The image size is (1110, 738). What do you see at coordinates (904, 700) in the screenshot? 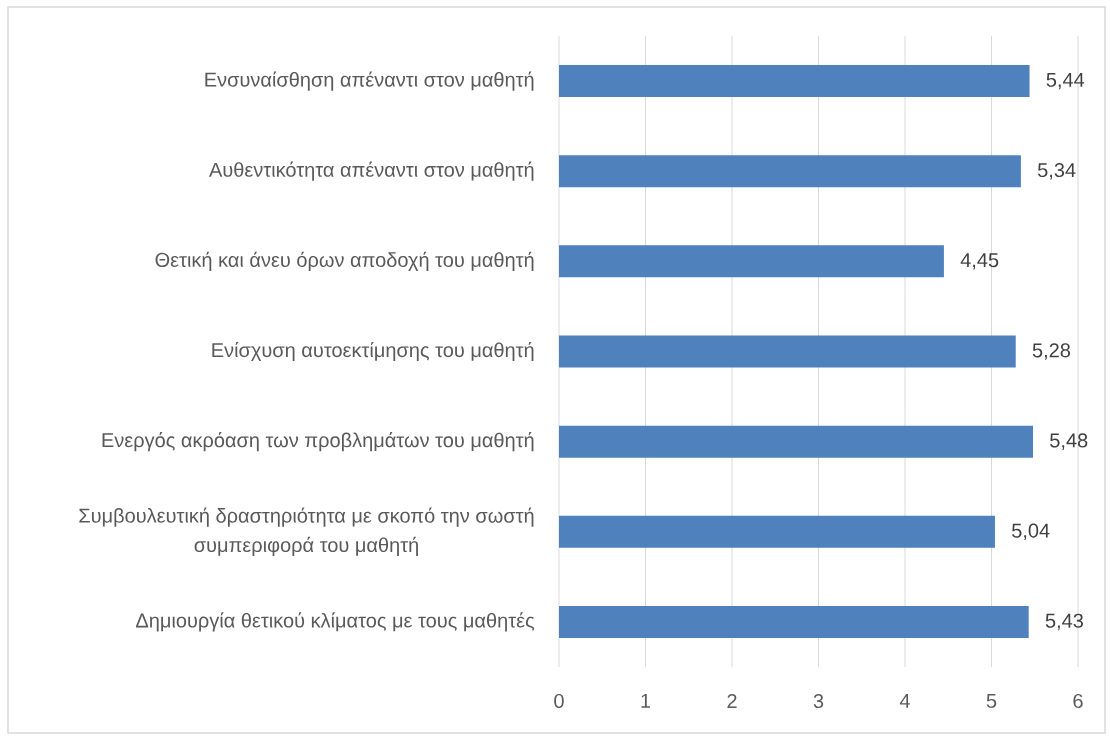
I see `x-tick-label: 4` at bounding box center [904, 700].